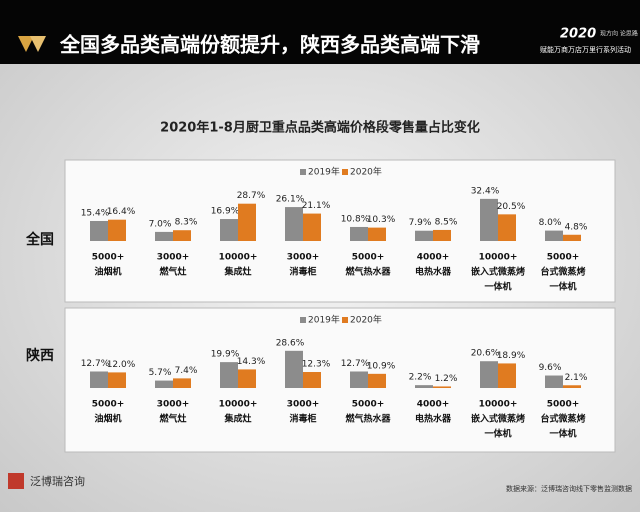 The height and width of the screenshot is (516, 640). I want to click on footer-logo: 泛博瑞咨询, so click(57, 481).